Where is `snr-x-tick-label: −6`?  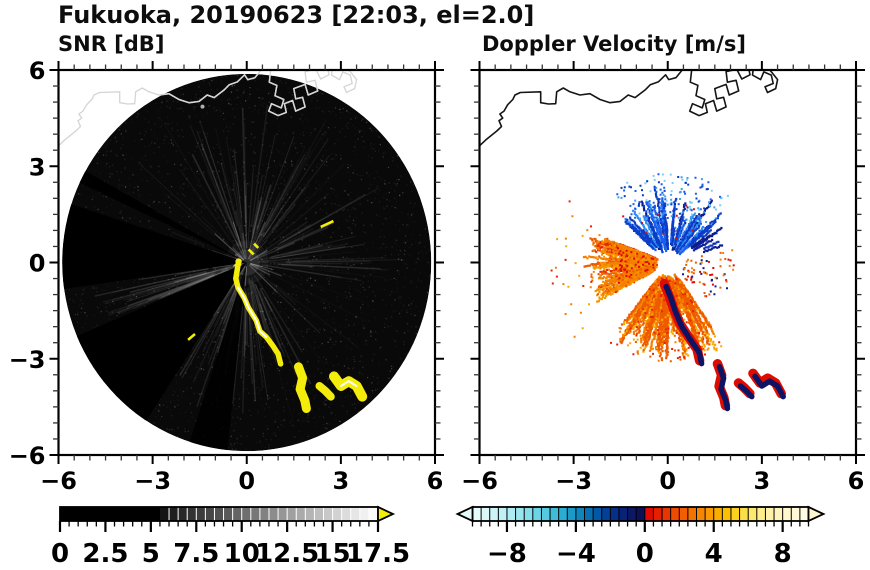 snr-x-tick-label: −6 is located at coordinates (58, 481).